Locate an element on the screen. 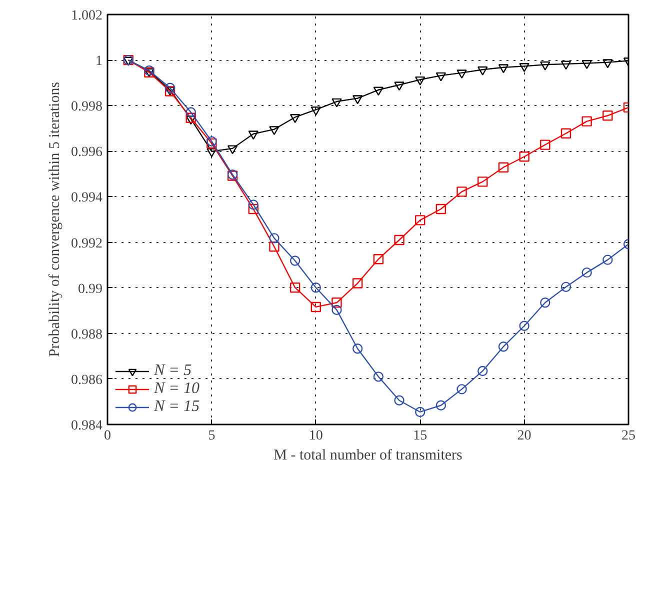 This screenshot has height=595, width=655. legend-label: N = 10 is located at coordinates (177, 389).